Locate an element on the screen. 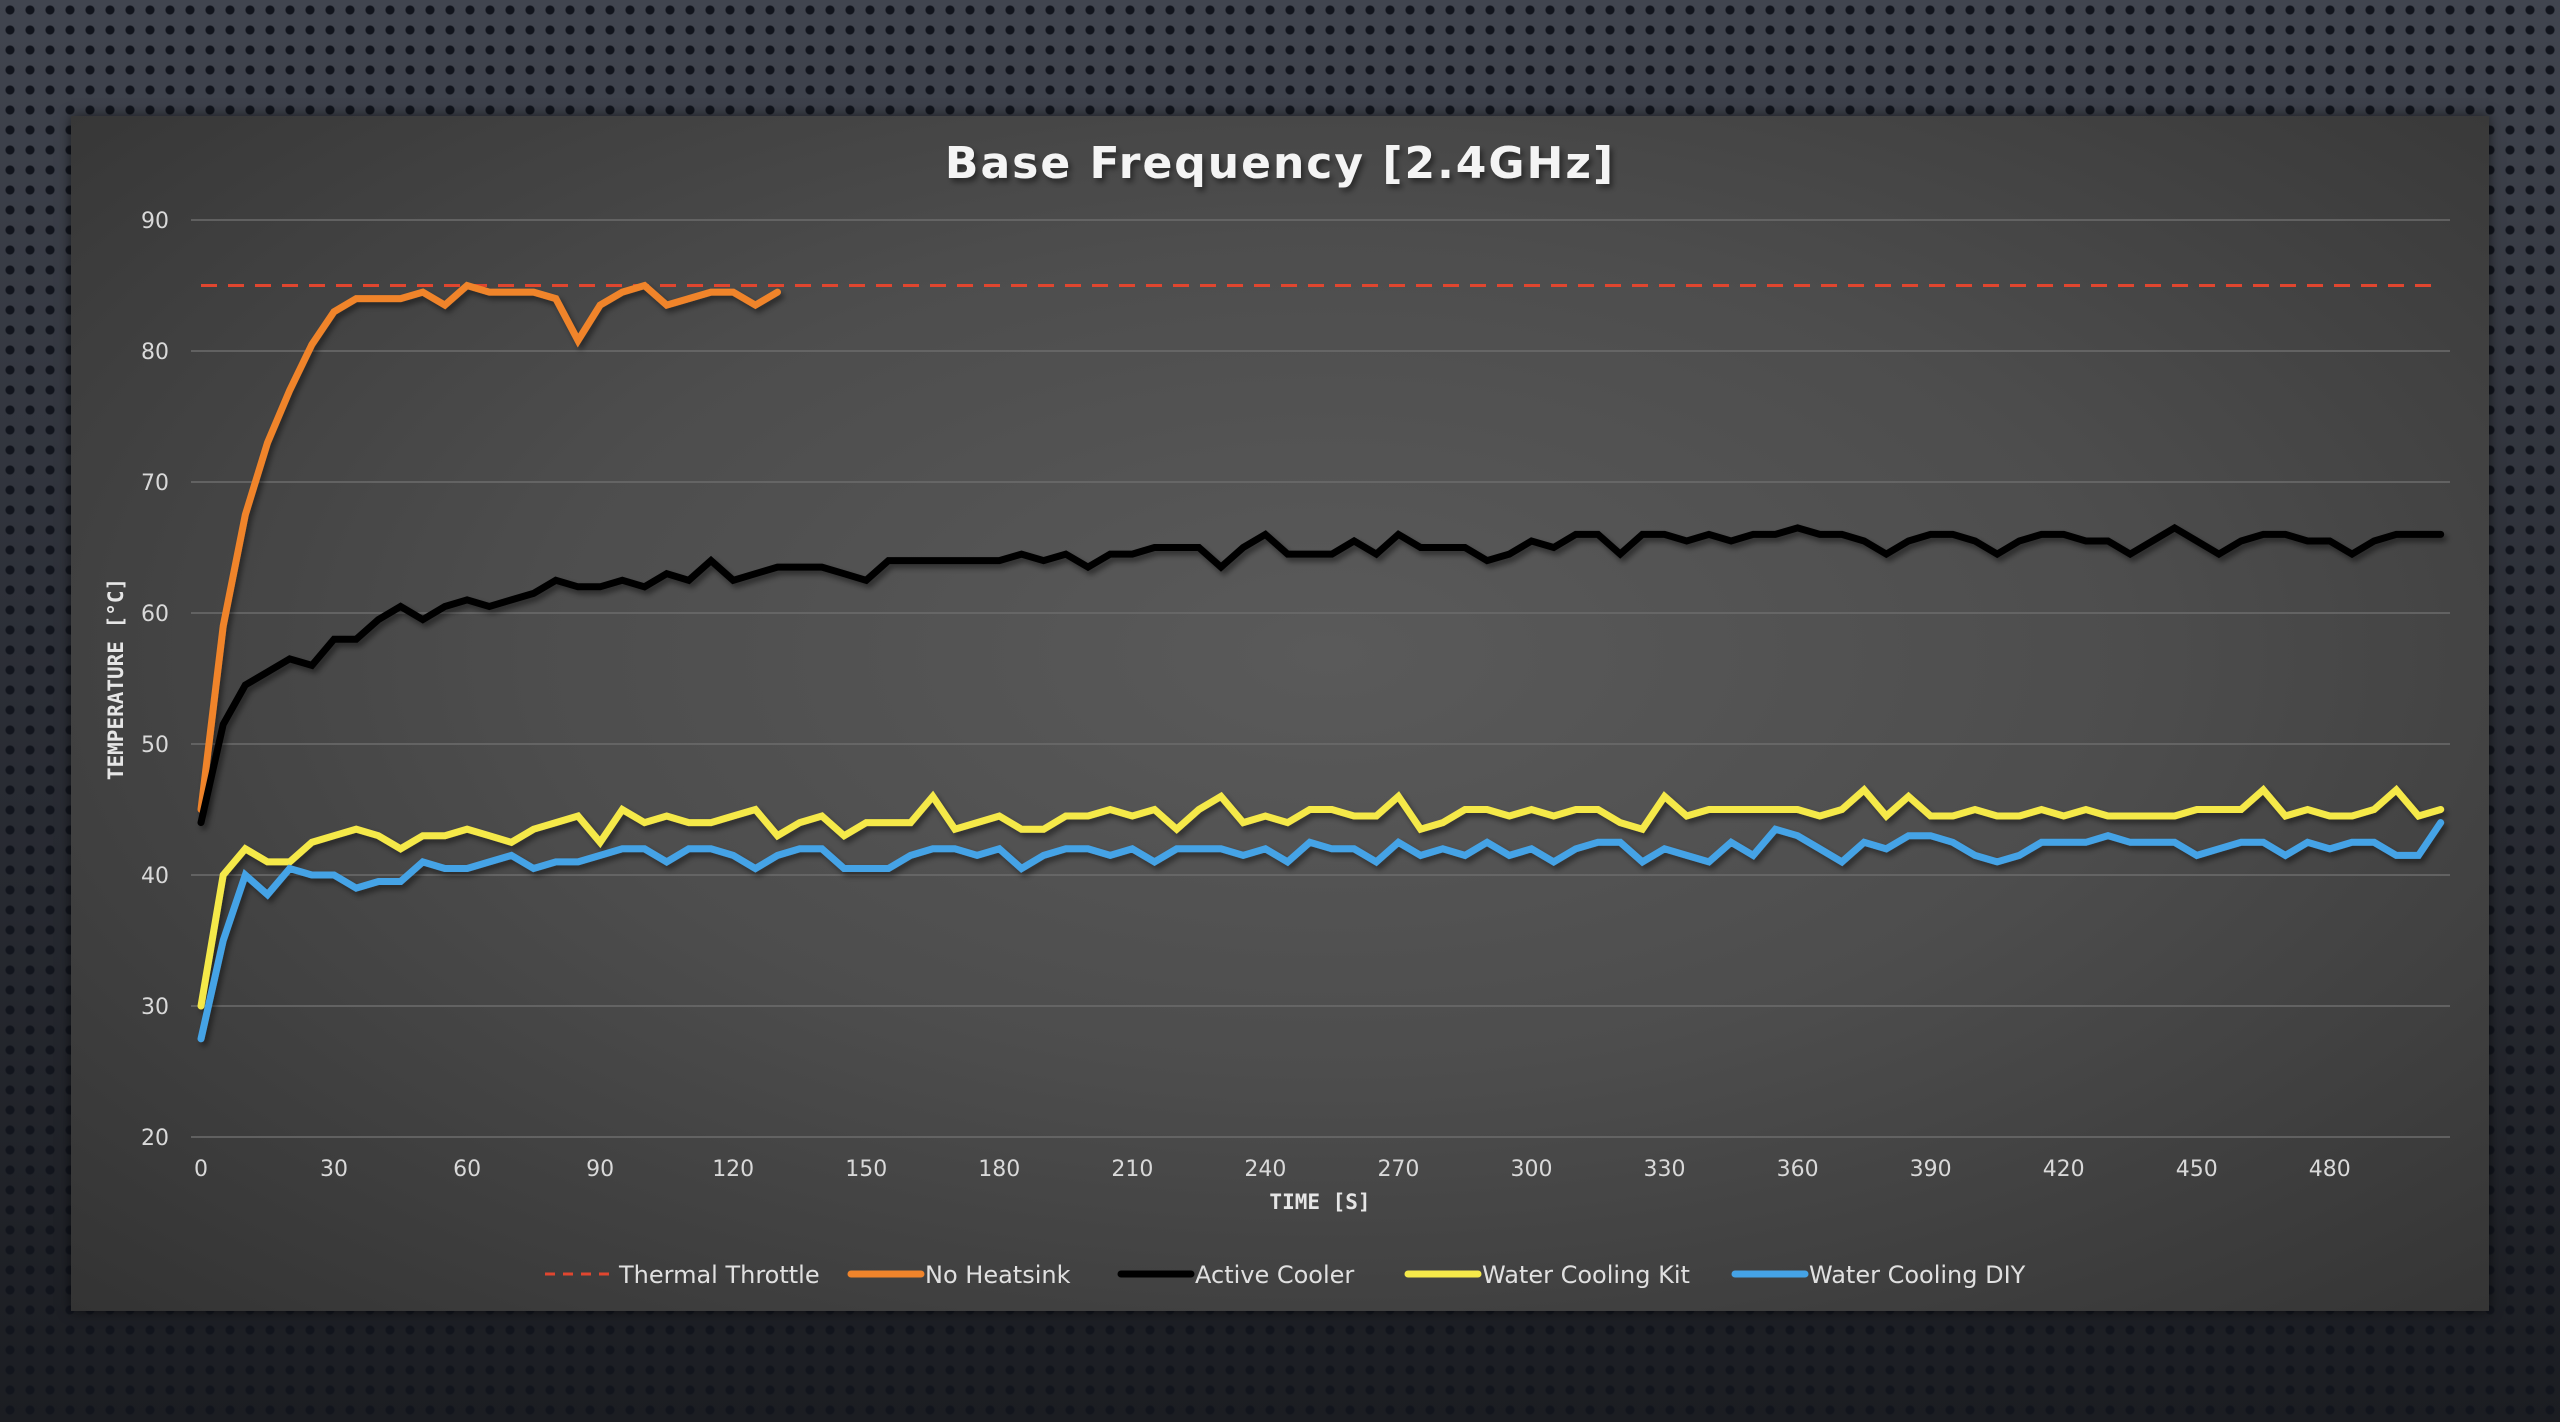 This screenshot has width=2560, height=1422. y-tick-label: 80 is located at coordinates (155, 352).